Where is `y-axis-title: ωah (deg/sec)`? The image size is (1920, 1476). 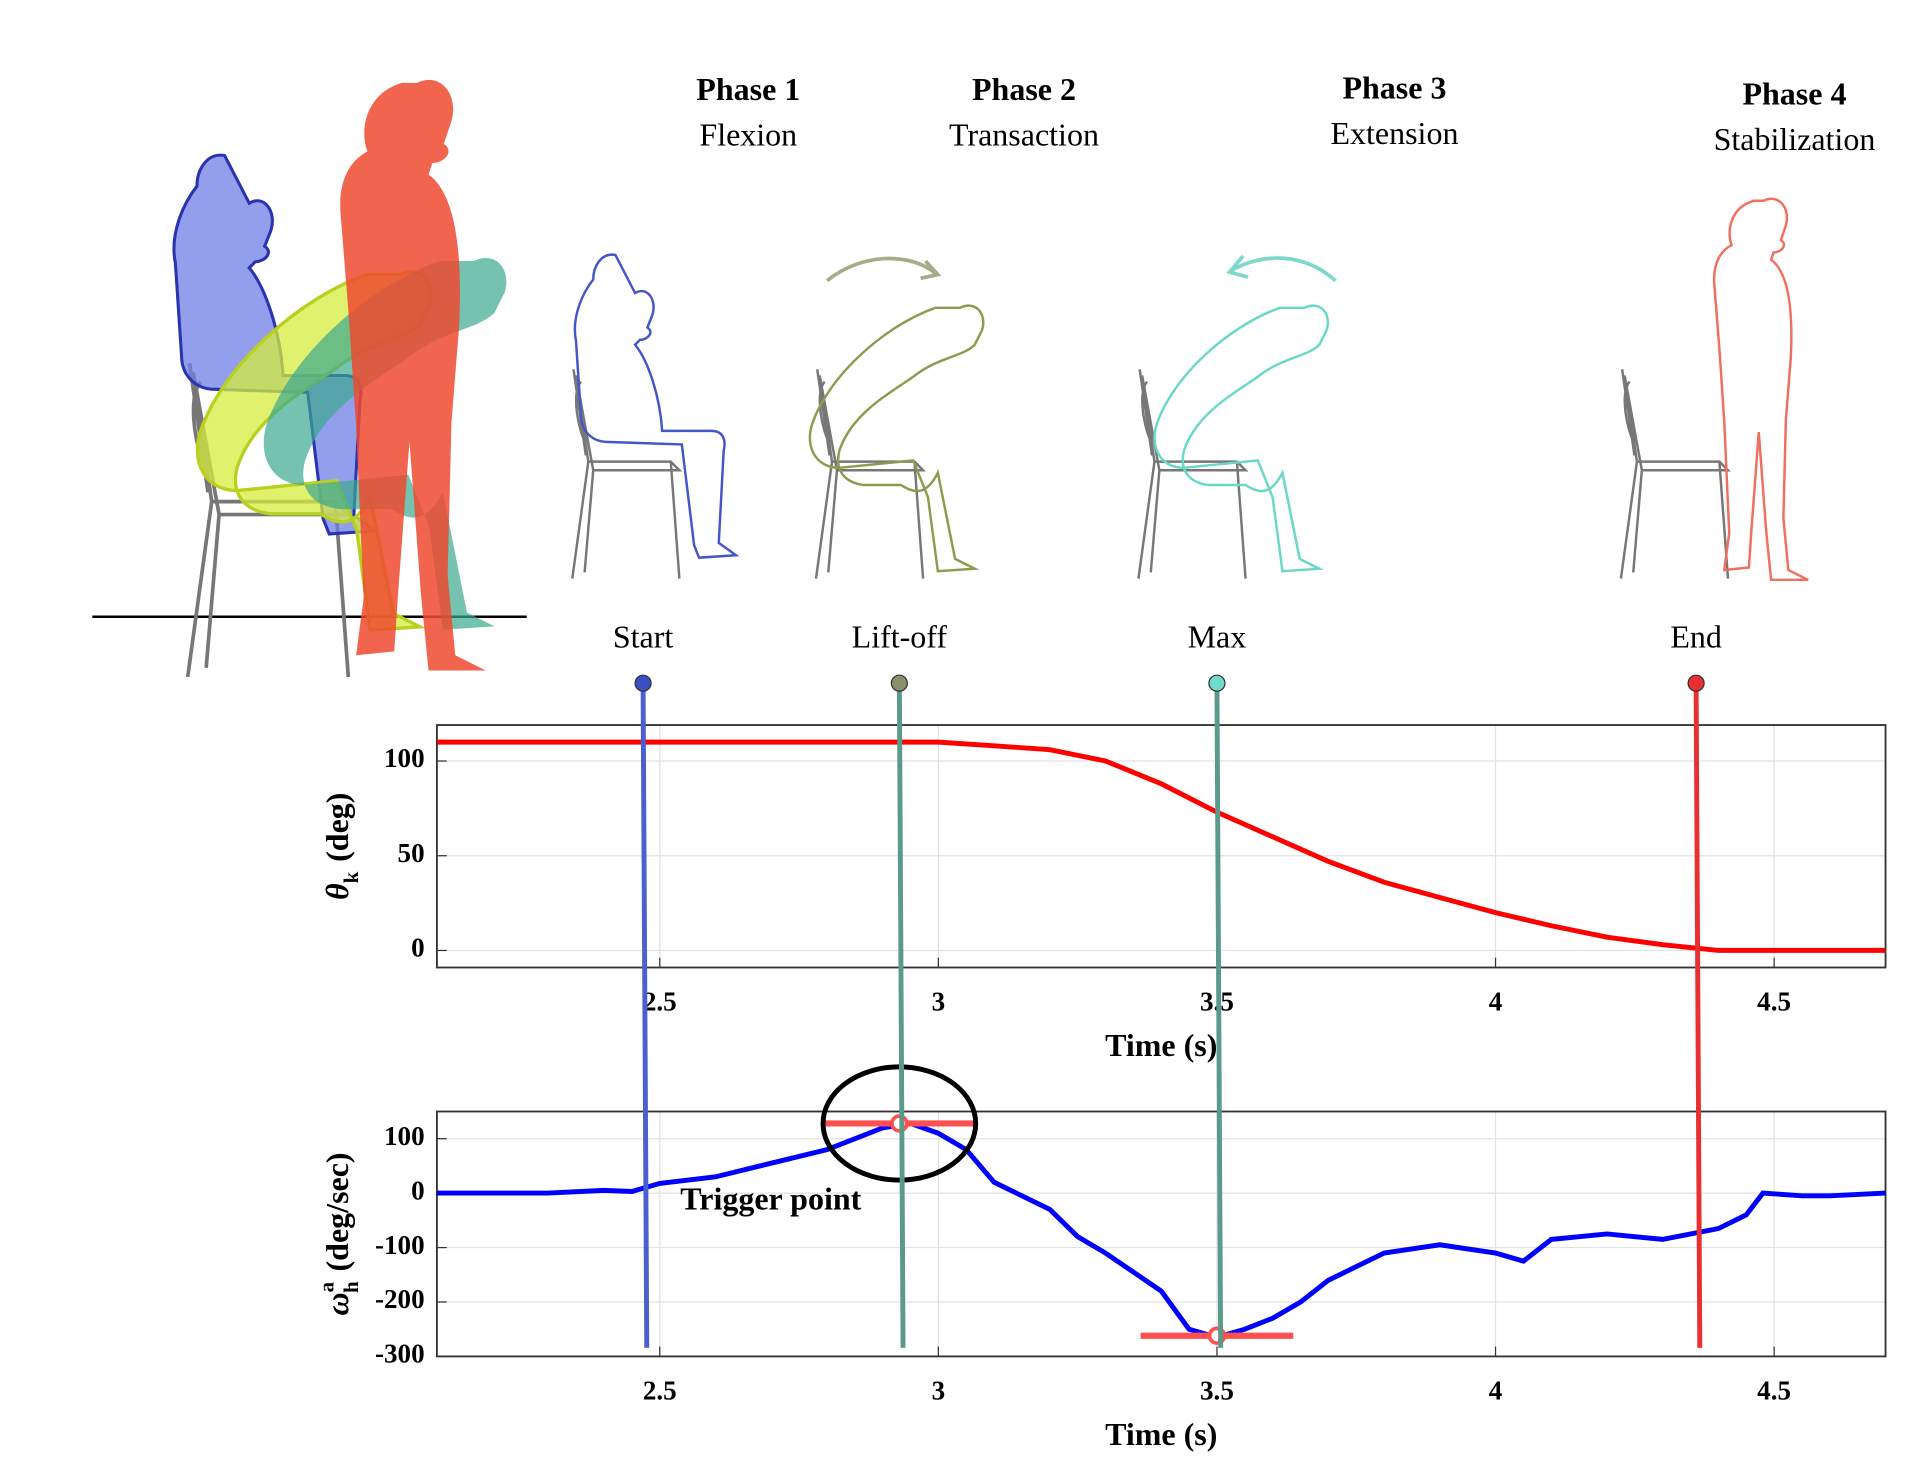
y-axis-title: ωah (deg/sec) is located at coordinates (338, 1233).